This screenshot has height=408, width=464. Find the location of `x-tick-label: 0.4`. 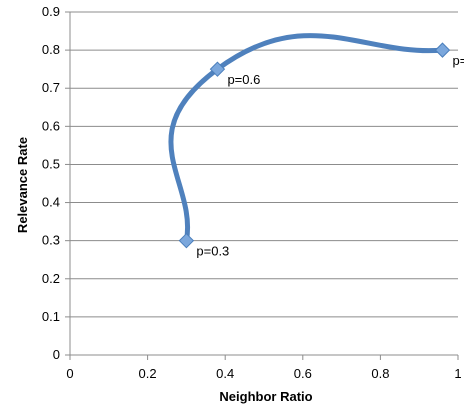

x-tick-label: 0.4 is located at coordinates (225, 373).